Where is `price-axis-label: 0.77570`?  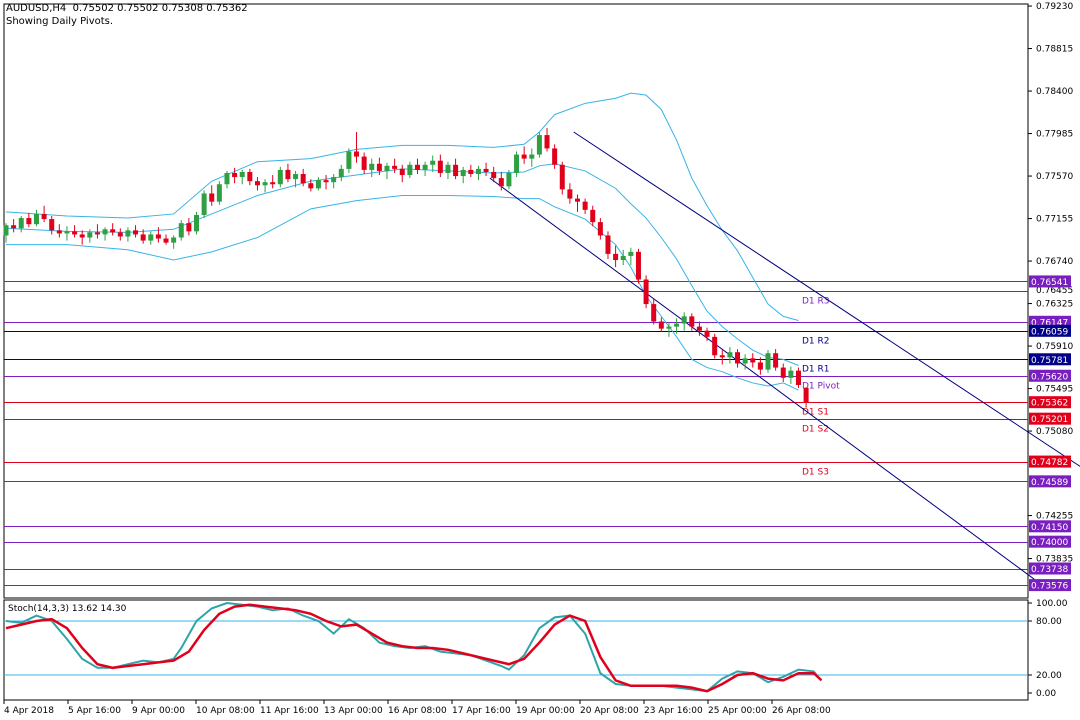
price-axis-label: 0.77570 is located at coordinates (1054, 177).